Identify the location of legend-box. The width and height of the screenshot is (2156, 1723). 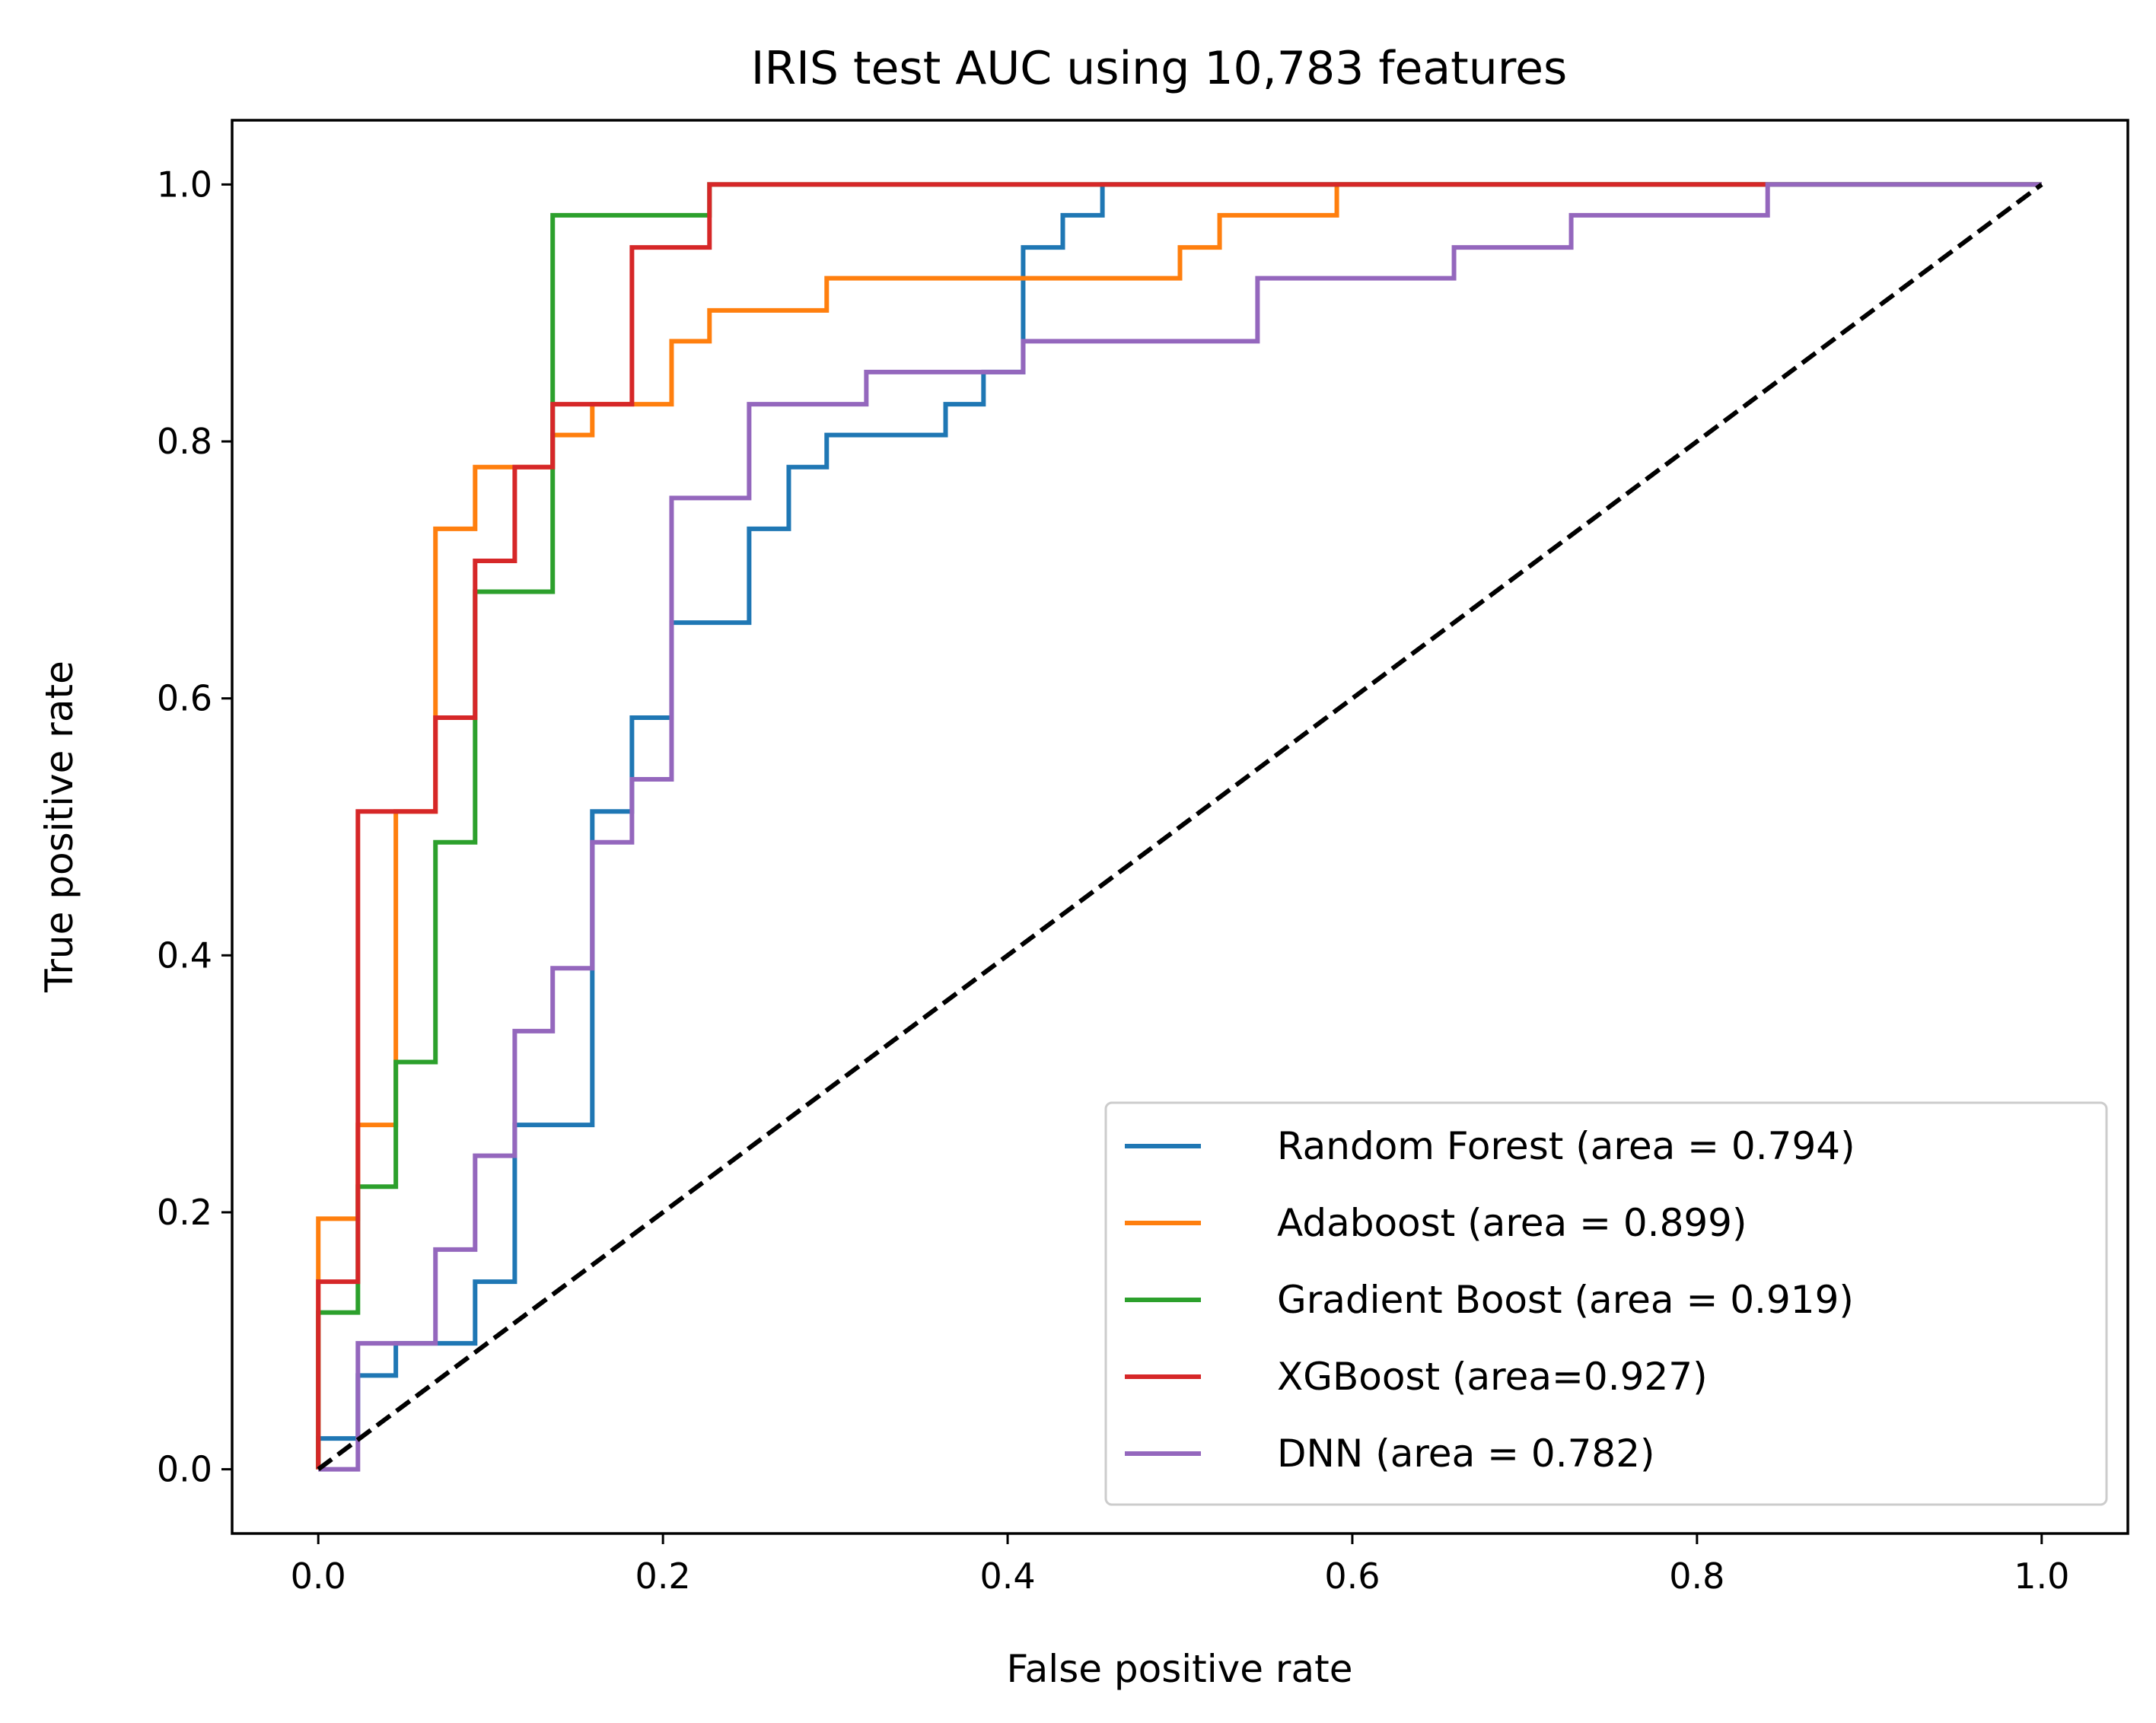
(1606, 1303).